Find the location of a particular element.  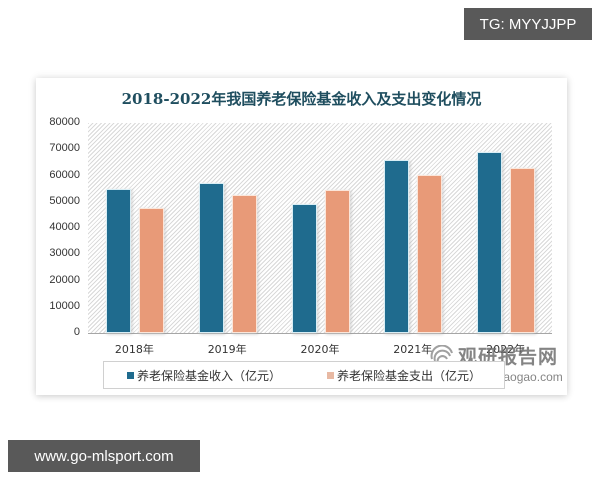

y-tick-label: 30000 is located at coordinates (64, 253).